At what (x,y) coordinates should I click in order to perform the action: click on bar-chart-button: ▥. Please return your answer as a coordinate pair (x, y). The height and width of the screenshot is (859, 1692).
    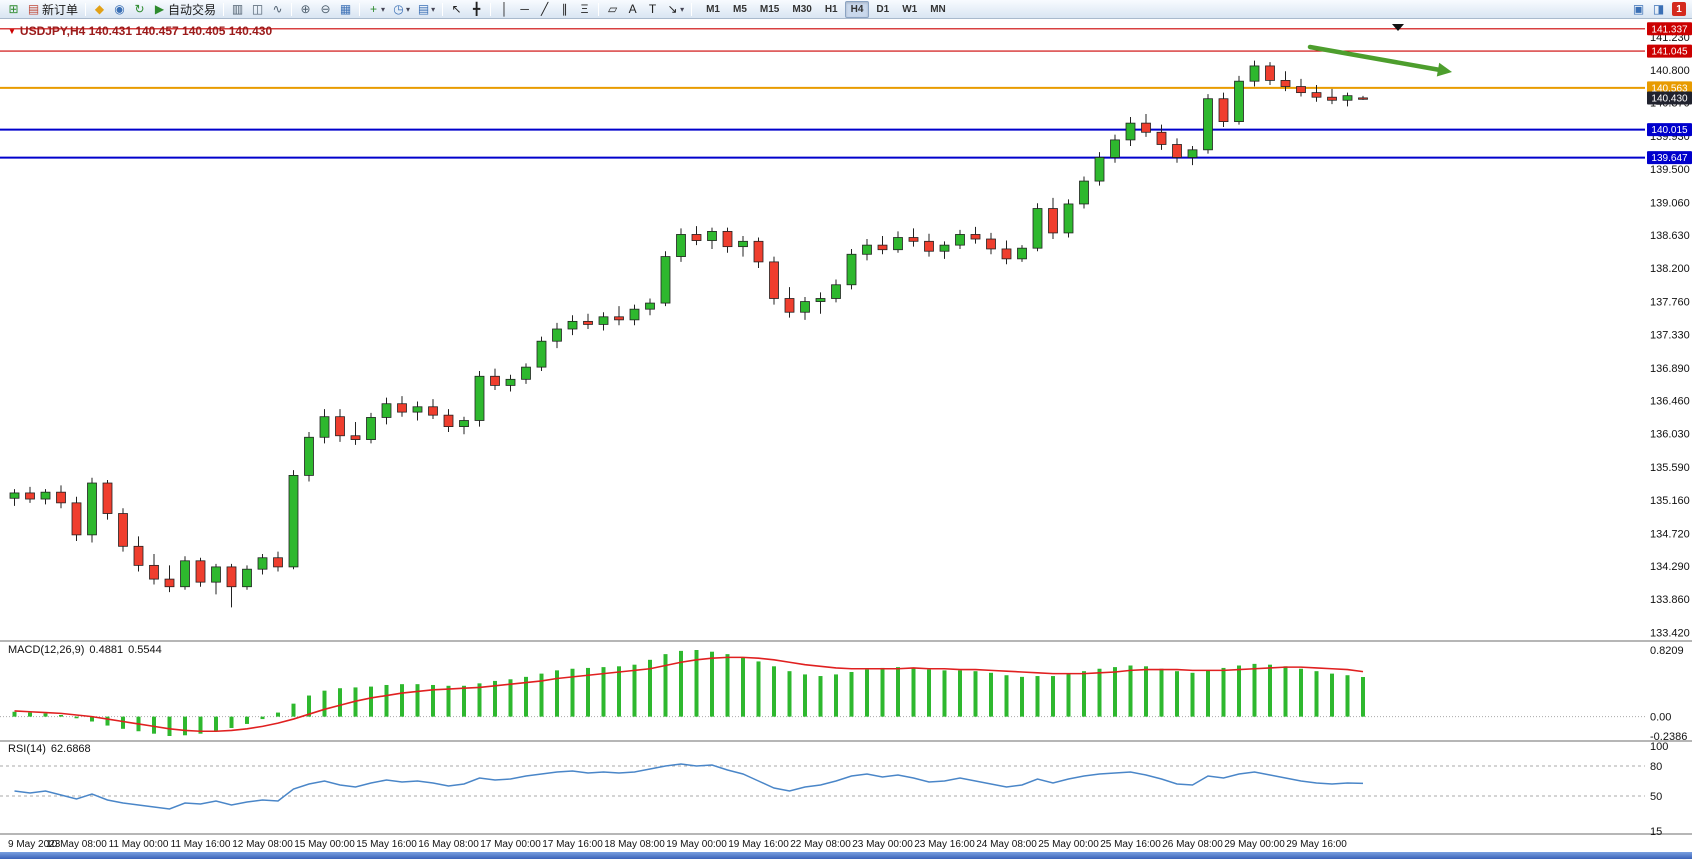
    Looking at the image, I should click on (237, 9).